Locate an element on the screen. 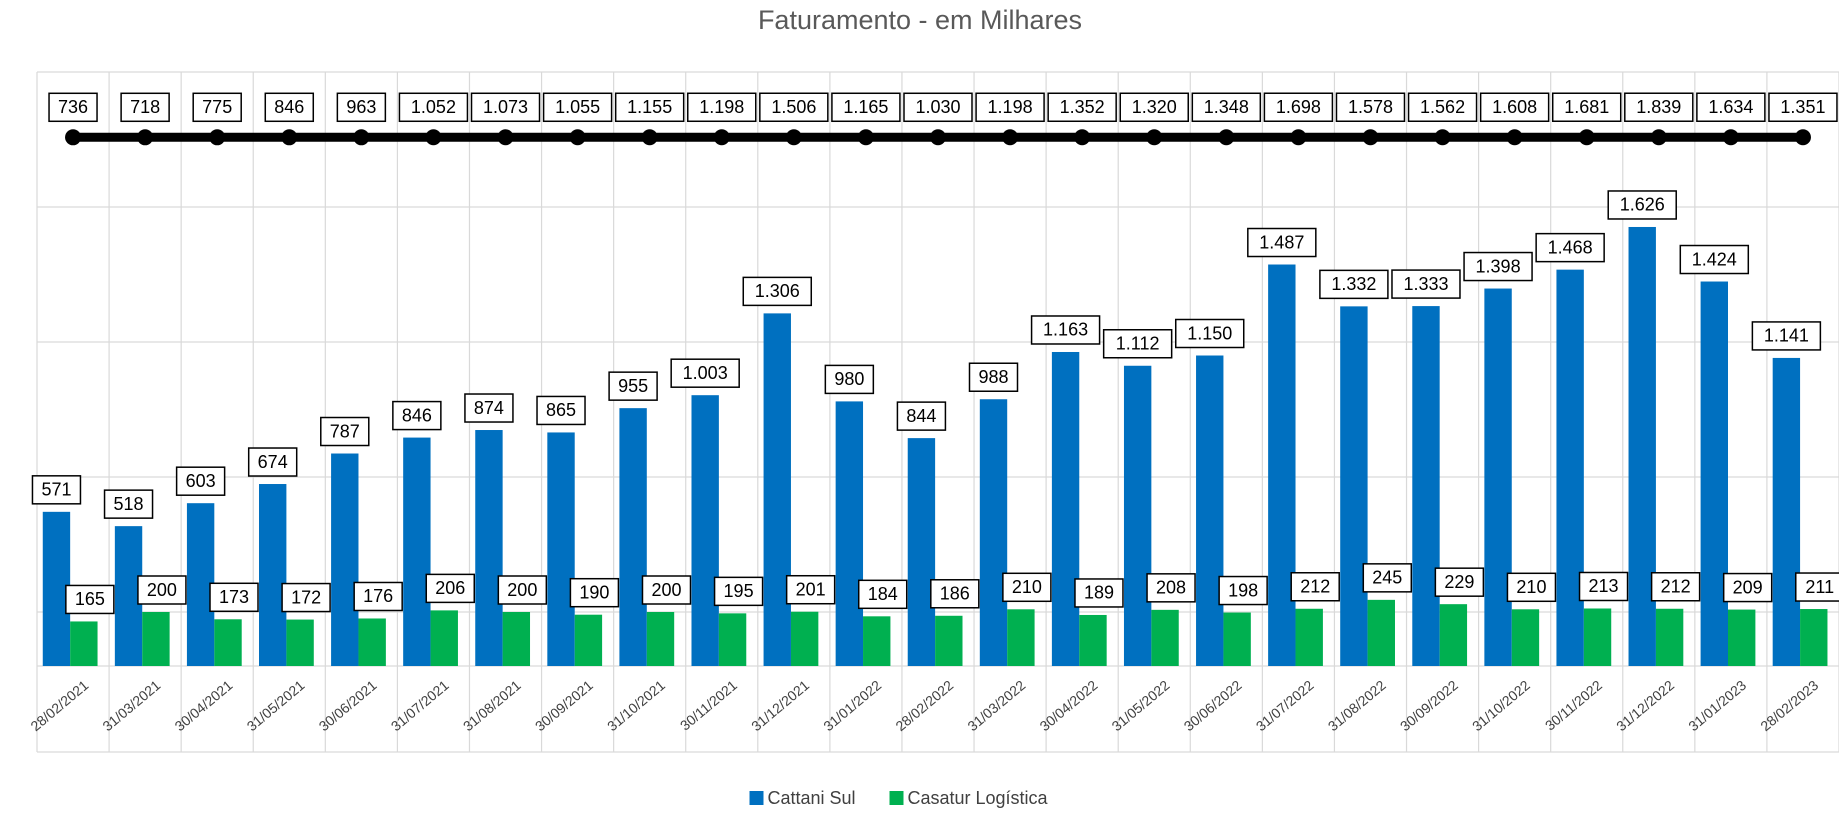 The width and height of the screenshot is (1839, 815). data-label: 173 is located at coordinates (234, 597).